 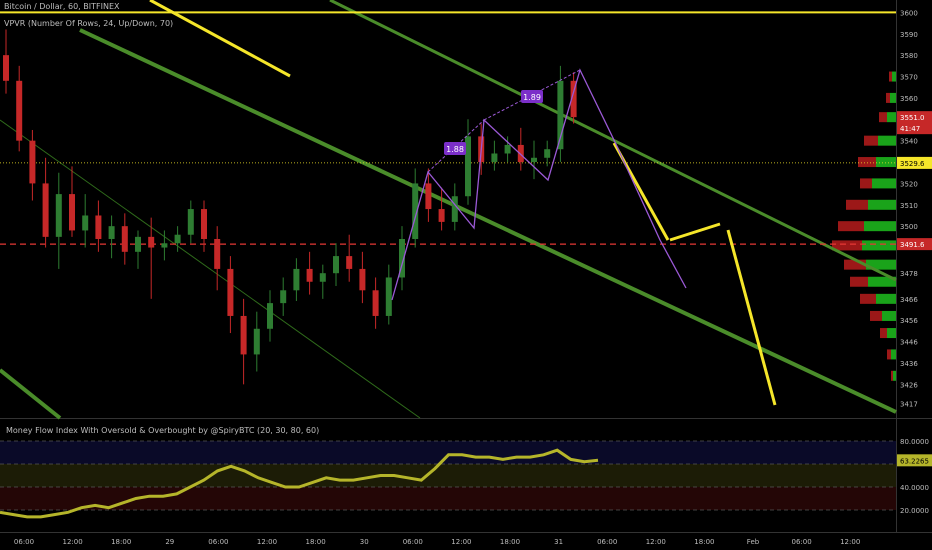 I want to click on mfi-neutral-zone, so click(x=448, y=475).